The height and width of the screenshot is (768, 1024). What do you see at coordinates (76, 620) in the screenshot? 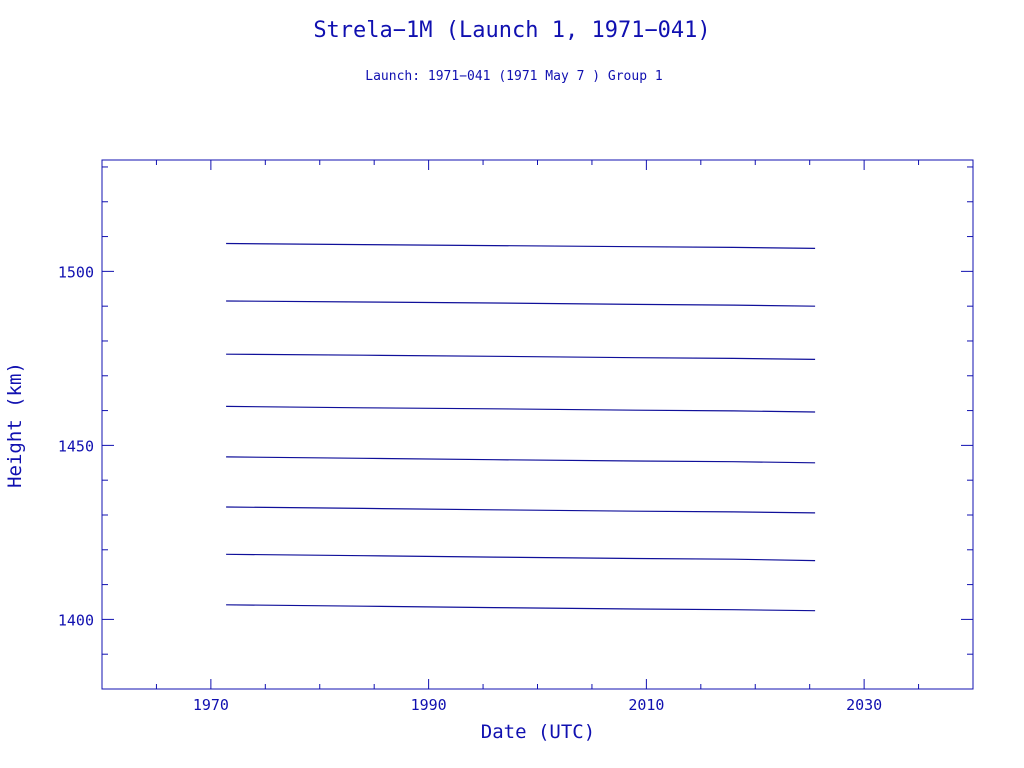
I see `y-tick-label: 1400` at bounding box center [76, 620].